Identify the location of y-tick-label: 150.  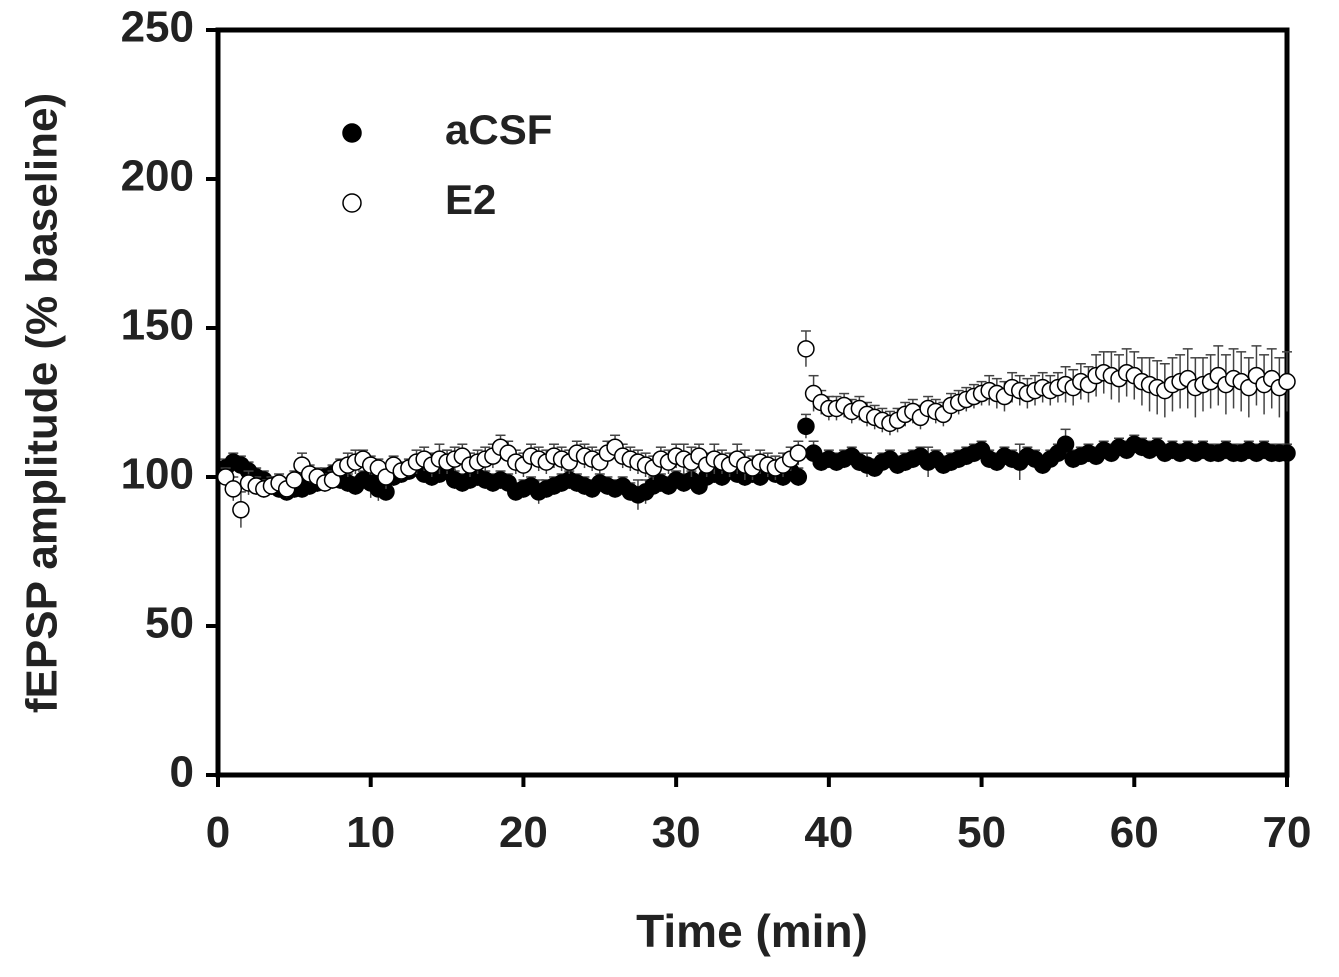
(157, 325).